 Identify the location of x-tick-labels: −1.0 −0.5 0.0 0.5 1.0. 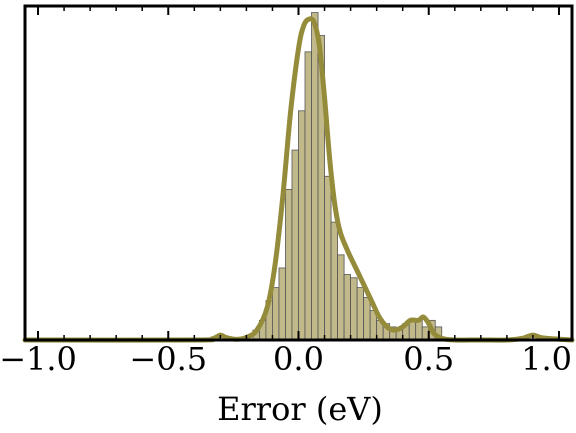
(286, 359).